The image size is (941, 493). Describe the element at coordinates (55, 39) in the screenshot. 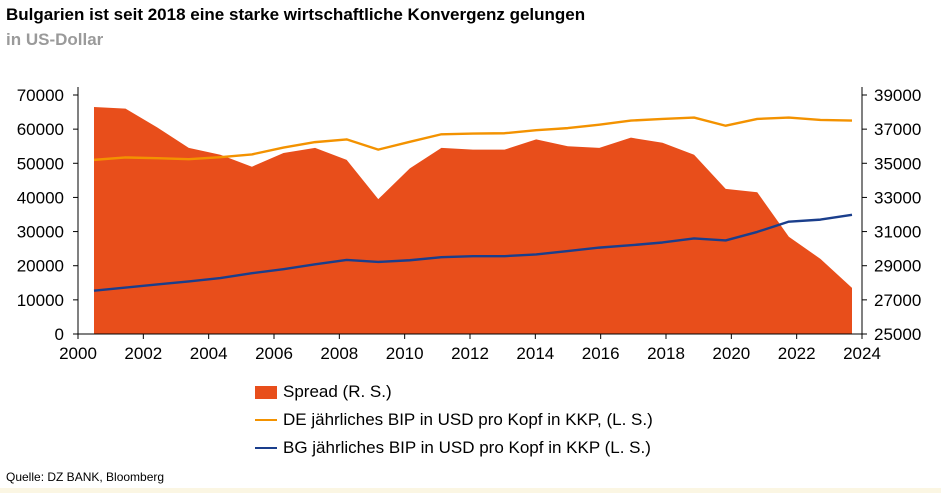

I see `chart-subtitle: in US-Dollar` at that location.